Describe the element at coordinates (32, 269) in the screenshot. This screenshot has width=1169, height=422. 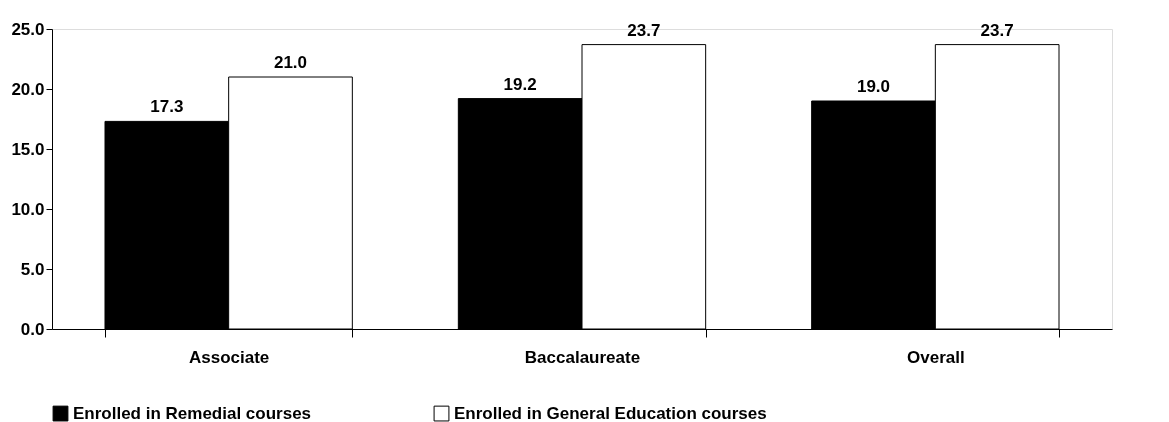
I see `y-tick-label: 5.0` at that location.